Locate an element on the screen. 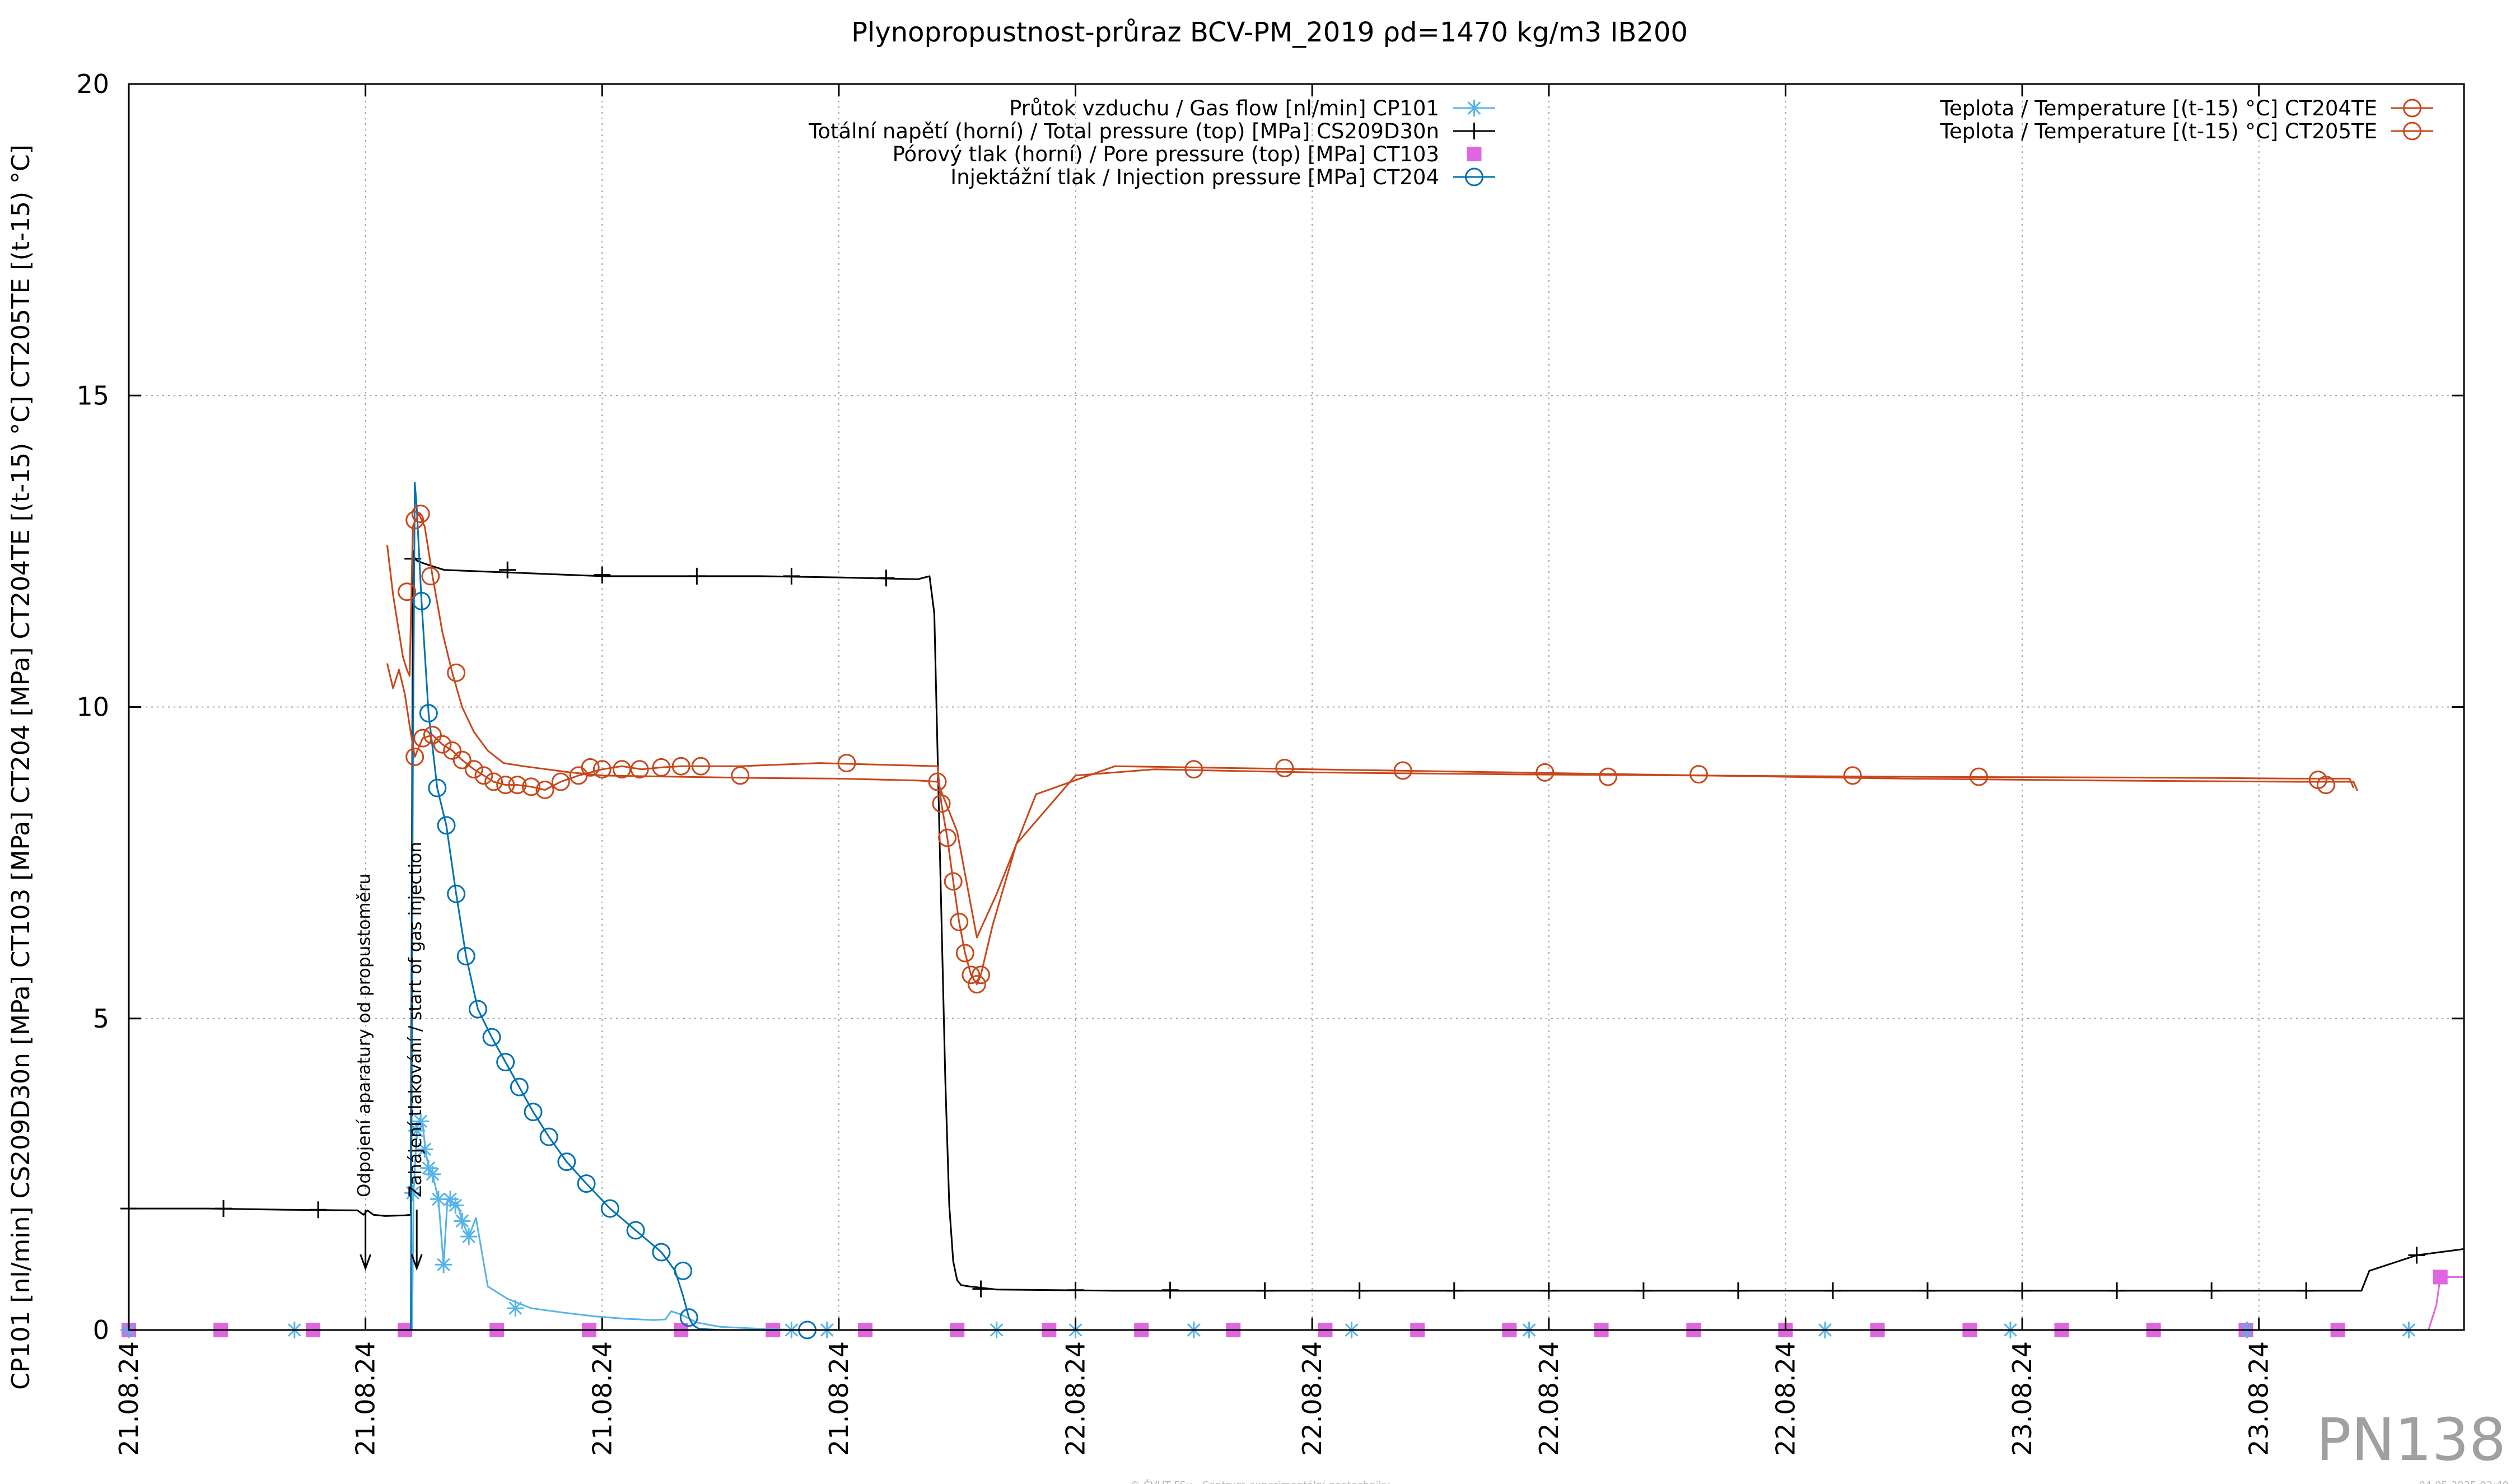 This screenshot has height=1484, width=2520. x-tick-label: 21.08.24 is located at coordinates (602, 1399).